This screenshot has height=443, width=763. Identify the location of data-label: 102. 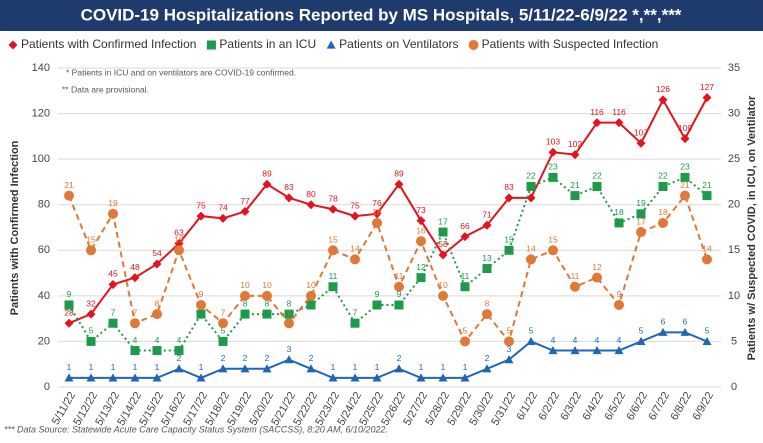
(575, 144).